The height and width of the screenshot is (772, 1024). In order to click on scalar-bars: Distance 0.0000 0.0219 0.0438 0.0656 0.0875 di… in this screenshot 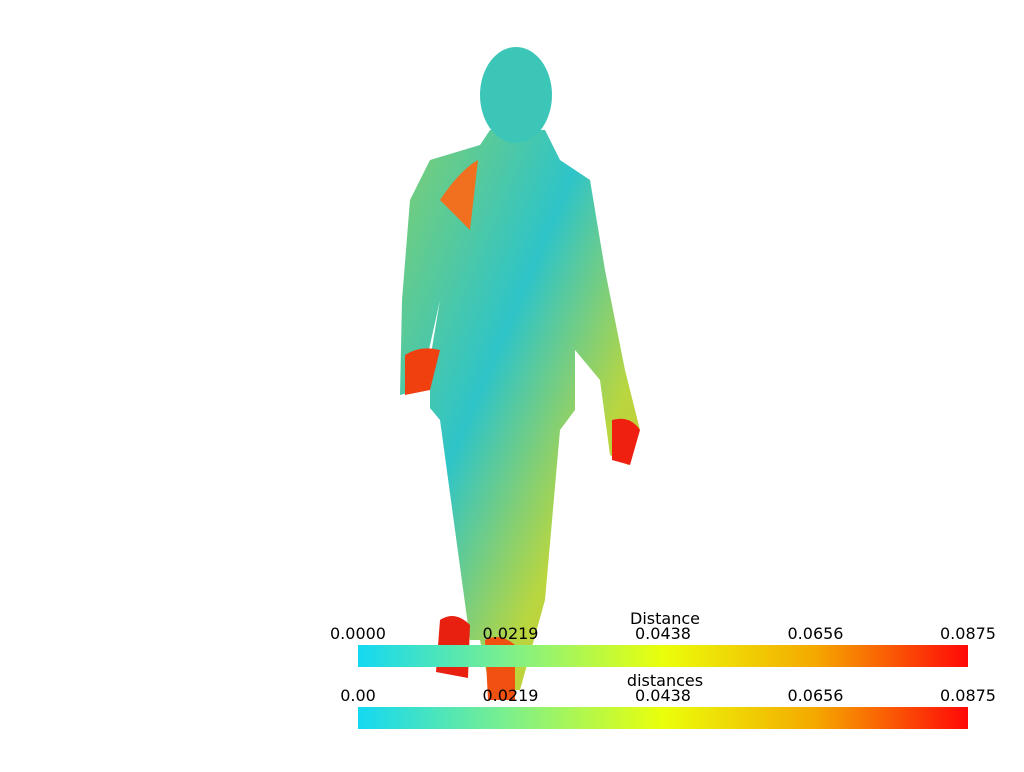, I will do `click(663, 669)`.